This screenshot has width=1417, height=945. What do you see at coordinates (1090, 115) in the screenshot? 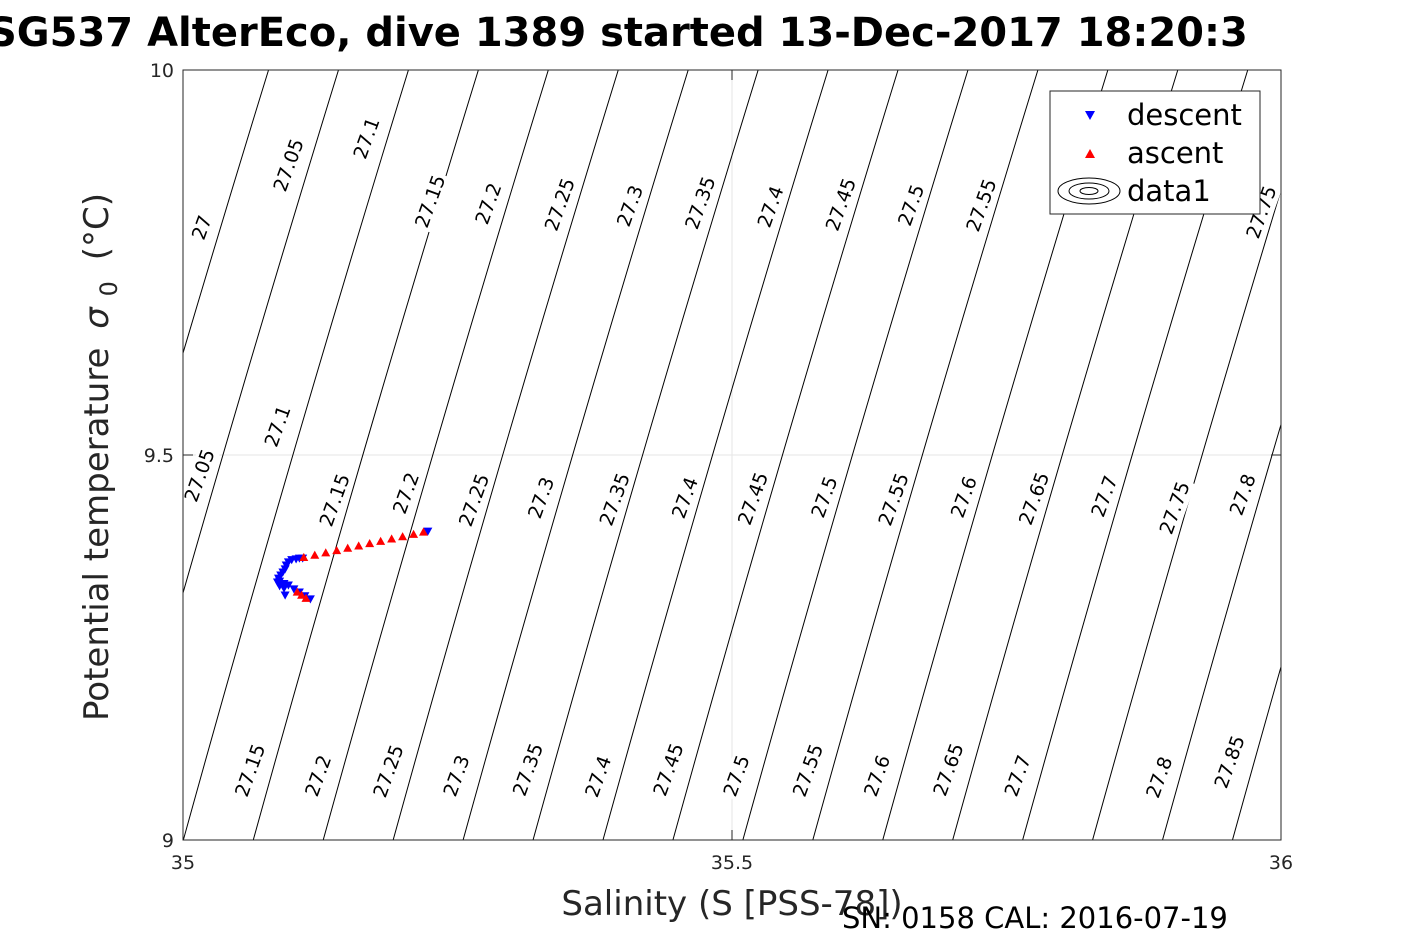
I see `legend-descent-marker` at bounding box center [1090, 115].